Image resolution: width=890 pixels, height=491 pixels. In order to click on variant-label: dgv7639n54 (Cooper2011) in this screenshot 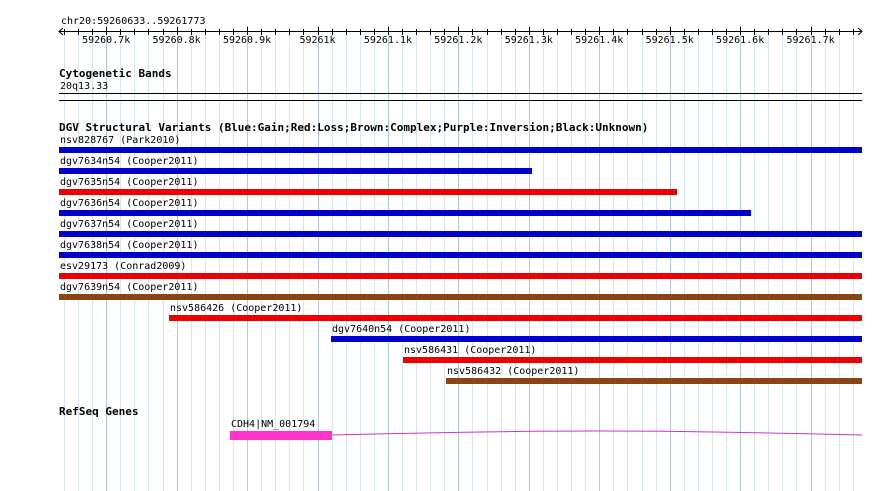, I will do `click(129, 287)`.